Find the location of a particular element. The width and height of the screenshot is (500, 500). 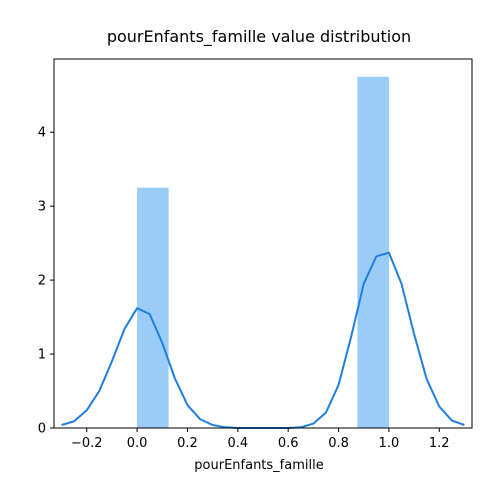

y-axis: 0 1 2 3 4 is located at coordinates (46, 281).